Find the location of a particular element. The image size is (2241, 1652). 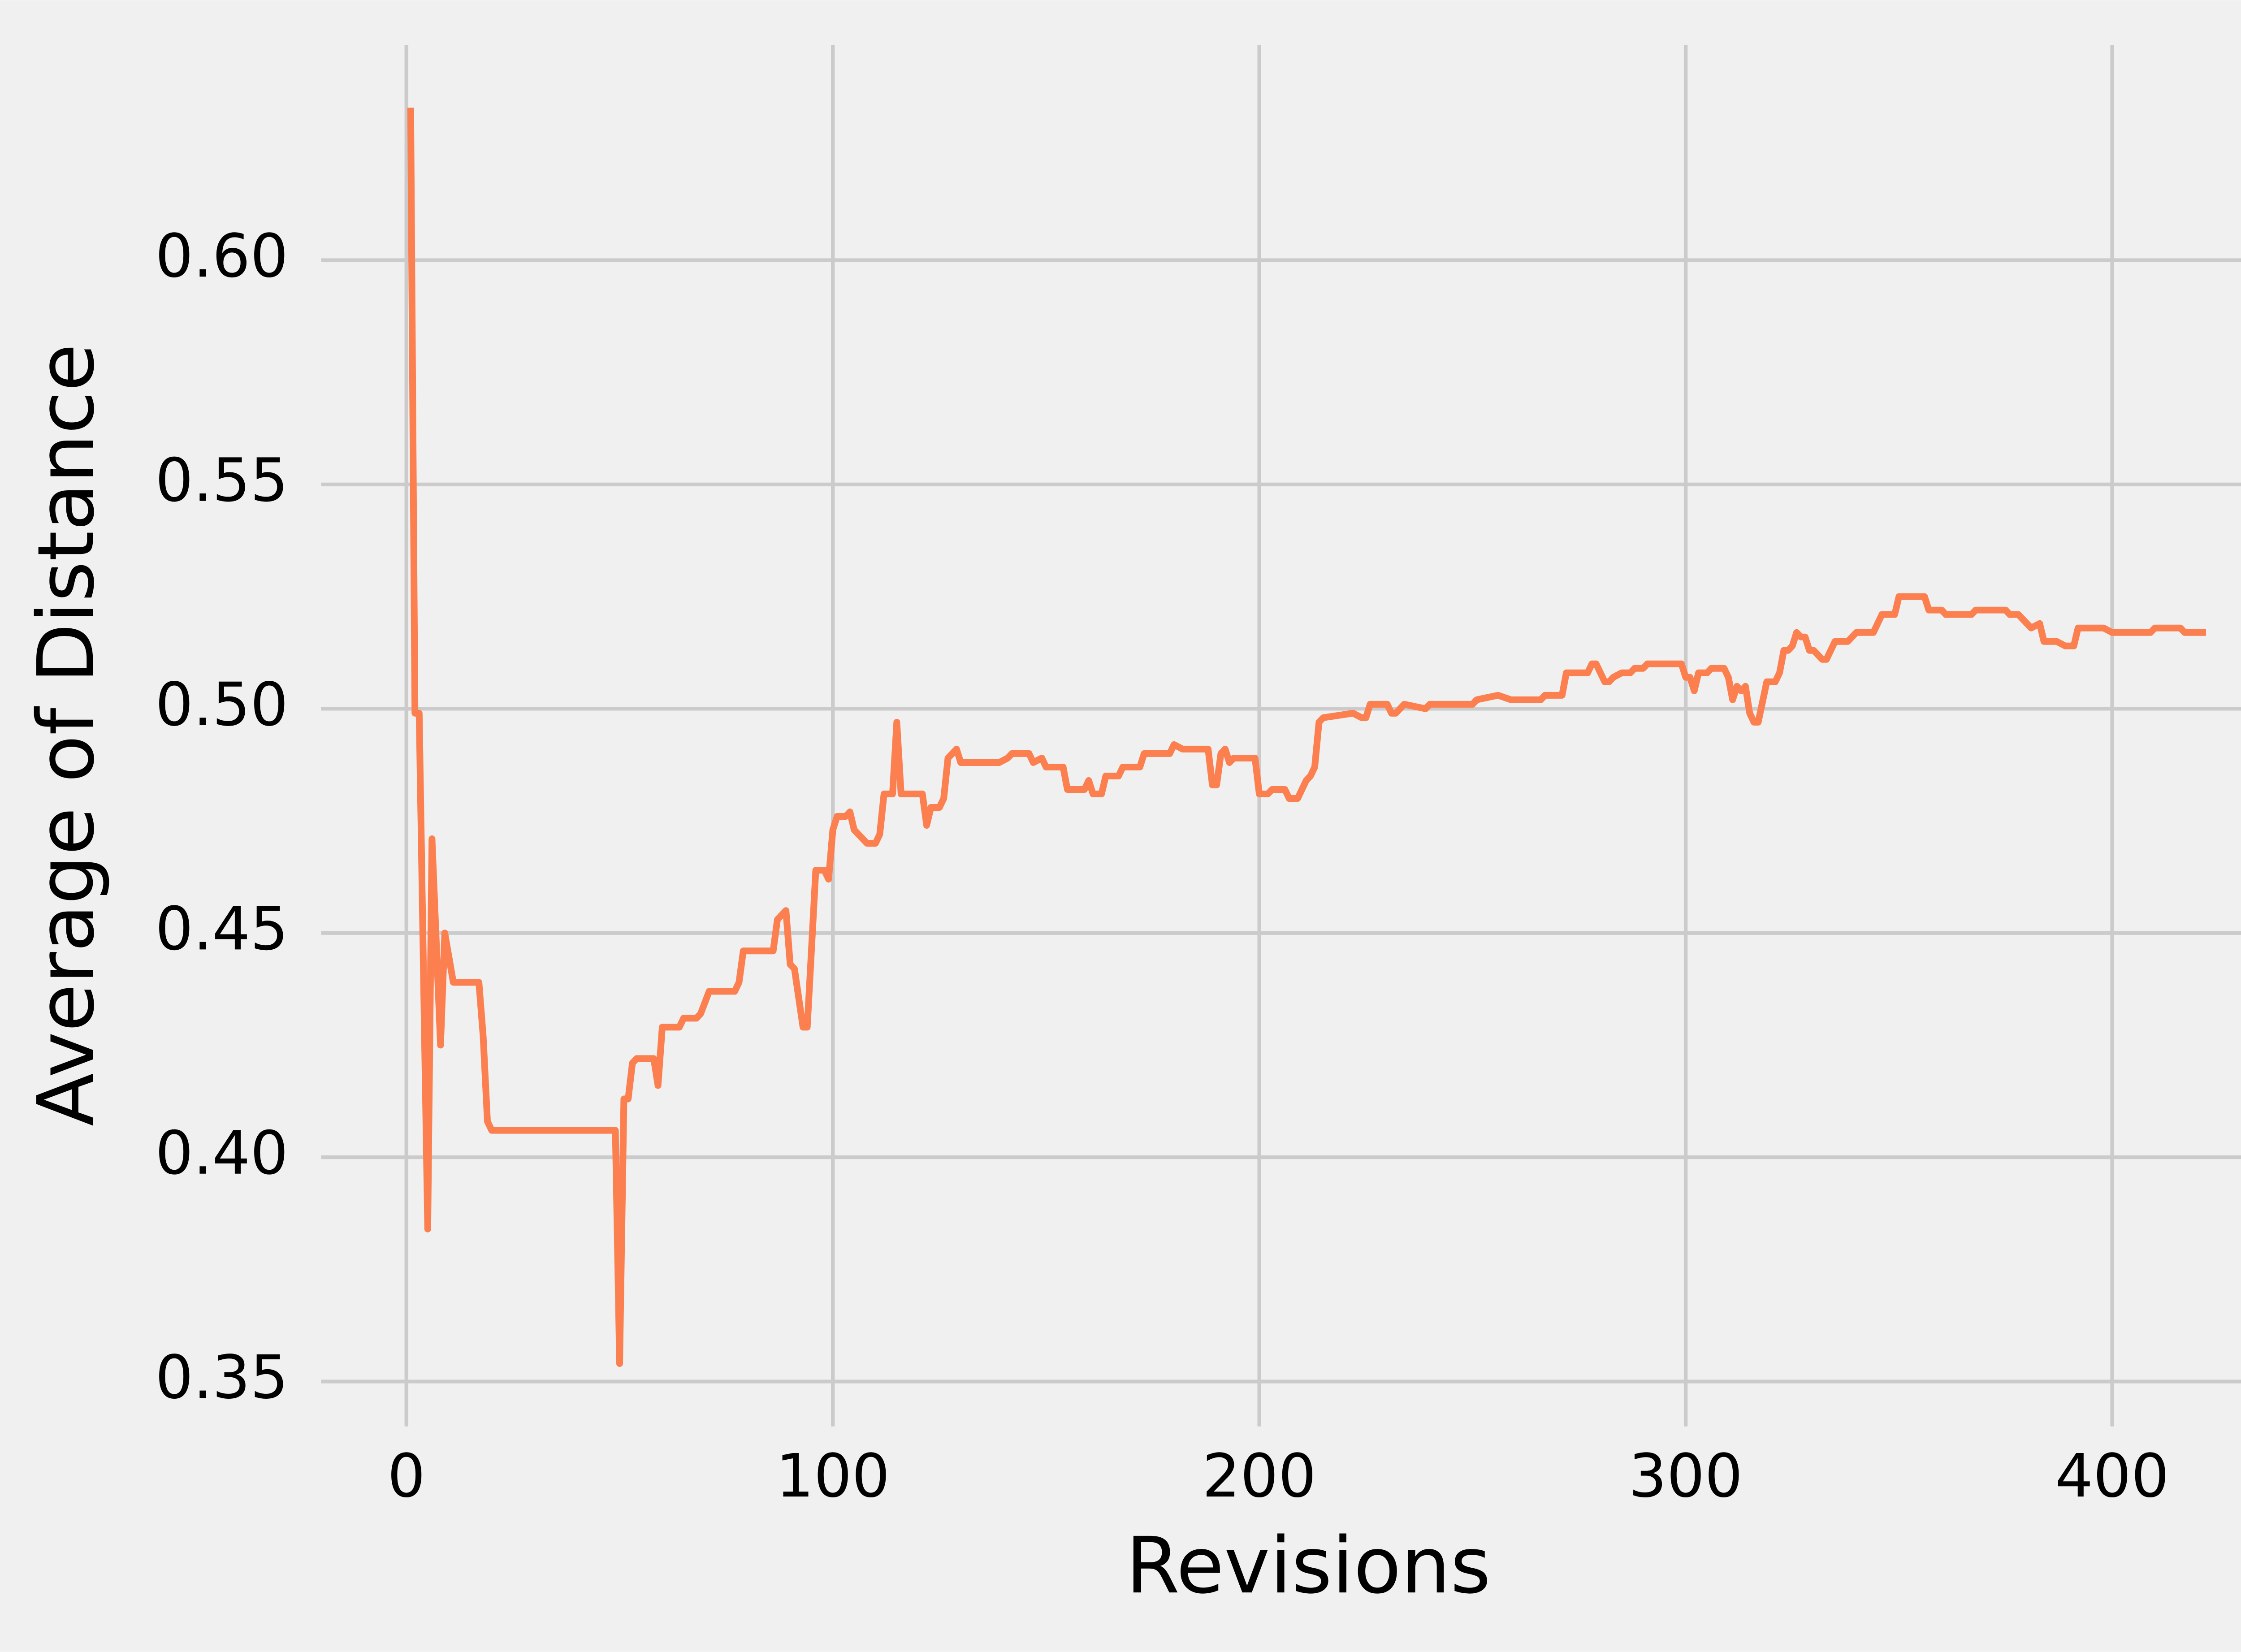

x-tick-label: 300 is located at coordinates (1686, 1476).